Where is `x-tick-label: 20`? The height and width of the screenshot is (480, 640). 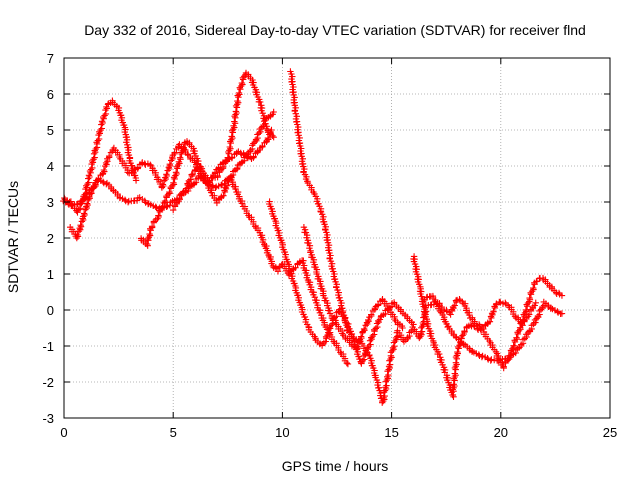
x-tick-label: 20 is located at coordinates (501, 432).